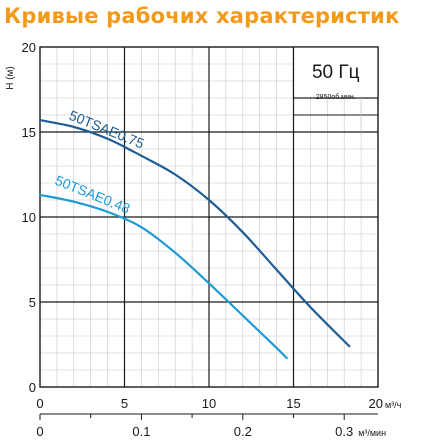 The image size is (434, 448). Describe the element at coordinates (29, 132) in the screenshot. I see `y-tick-label: 15` at that location.